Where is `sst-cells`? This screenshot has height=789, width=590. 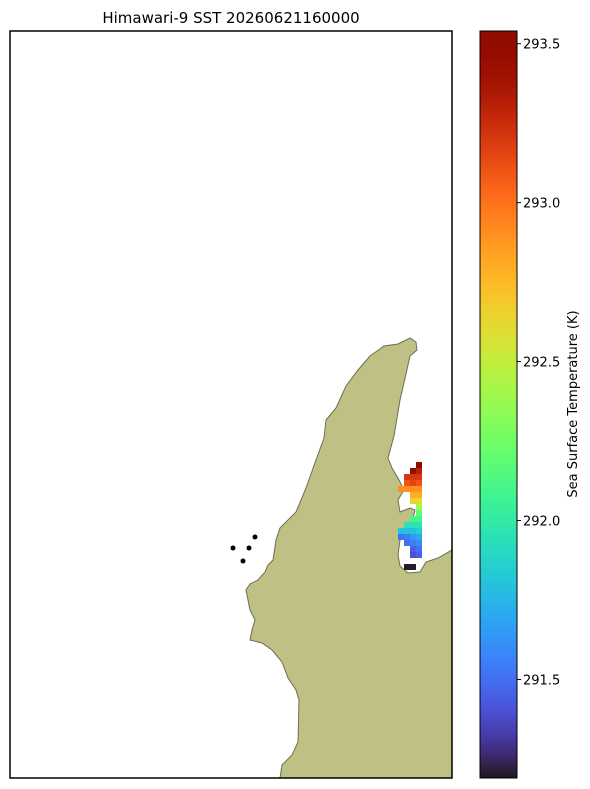
sst-cells is located at coordinates (410, 516).